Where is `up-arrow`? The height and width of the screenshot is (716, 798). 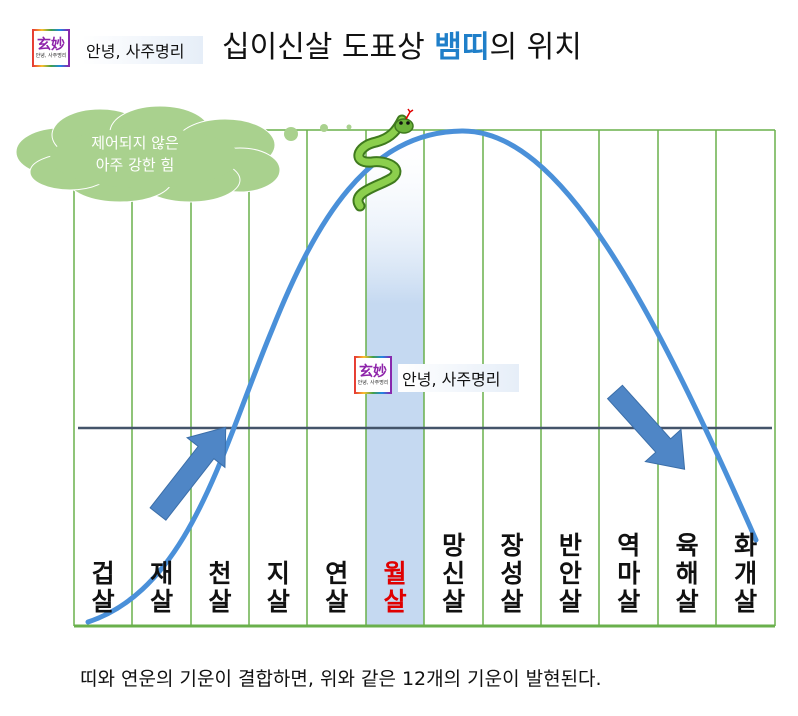
up-arrow is located at coordinates (188, 473).